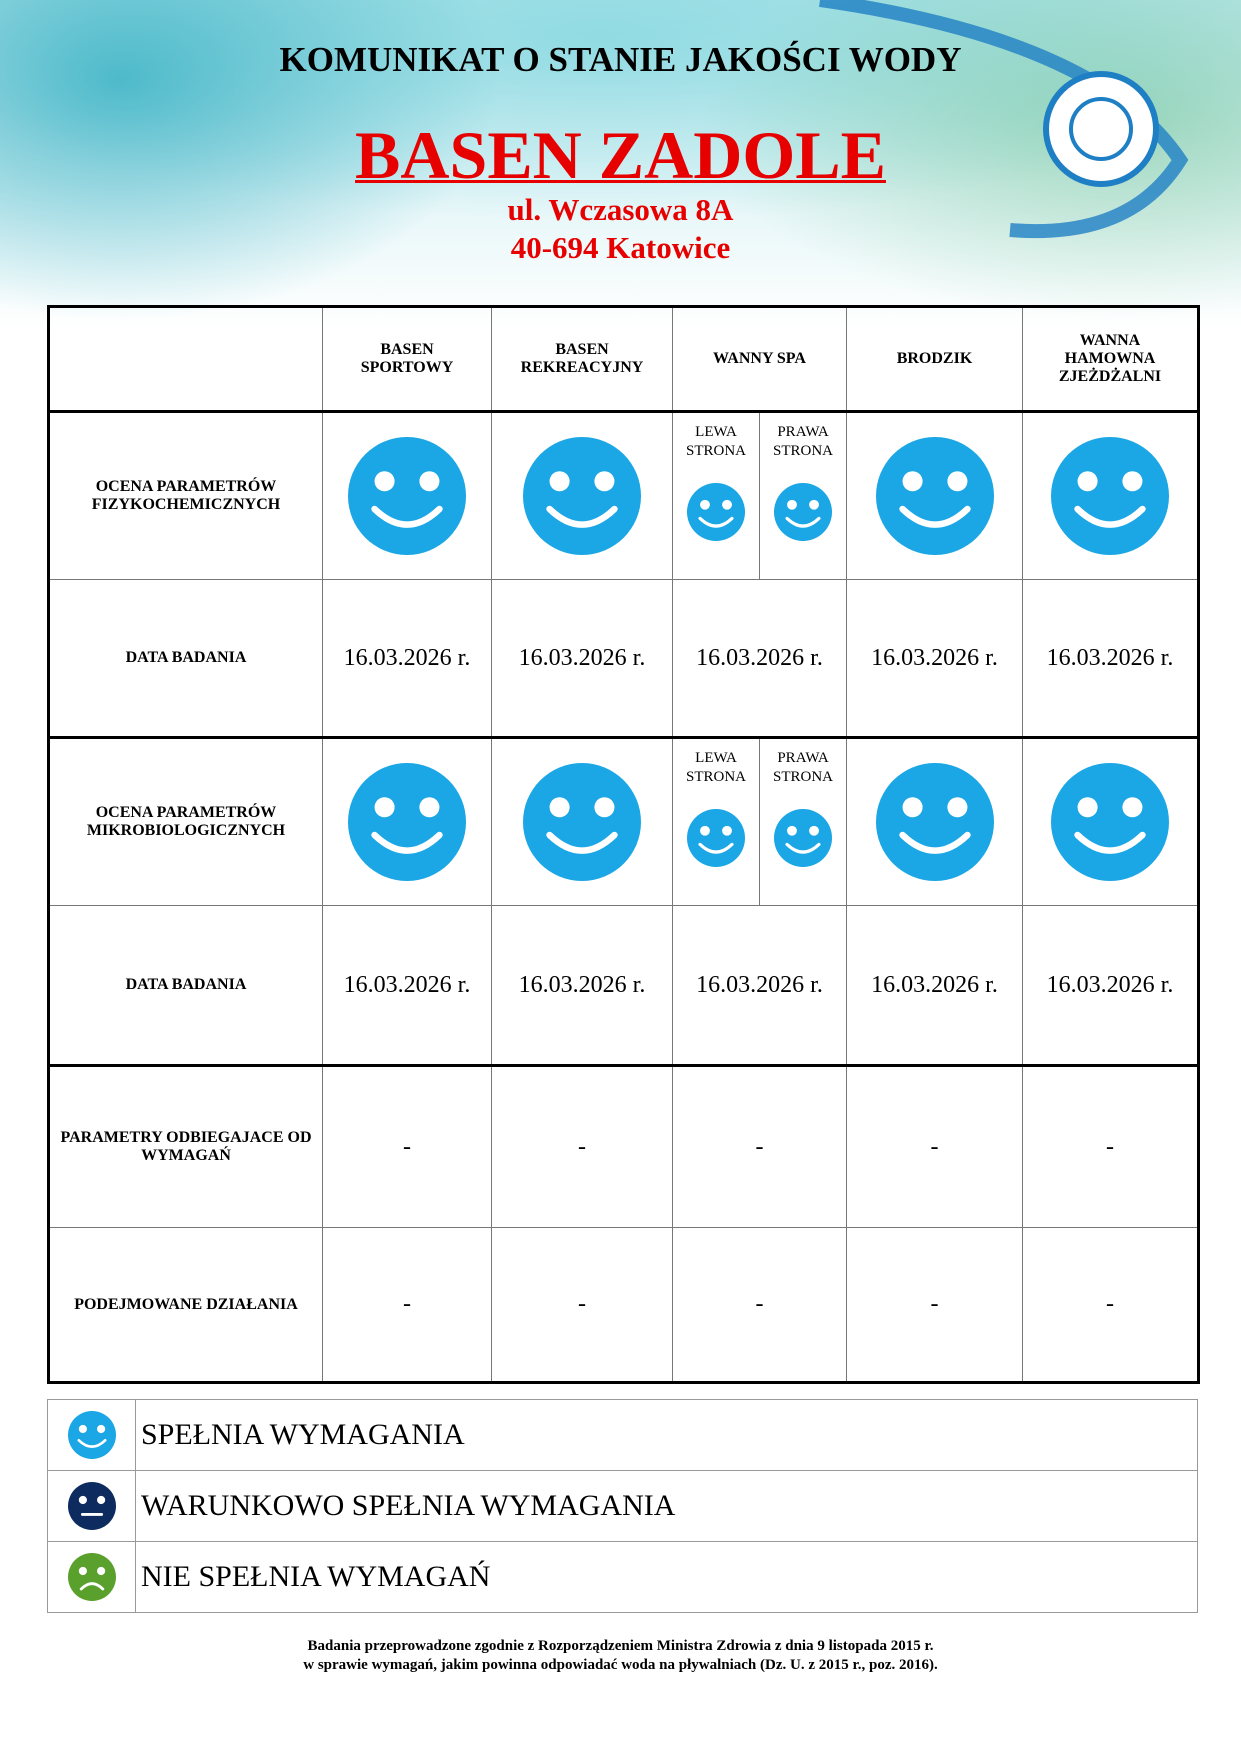  I want to click on logo-inner, so click(1101, 129).